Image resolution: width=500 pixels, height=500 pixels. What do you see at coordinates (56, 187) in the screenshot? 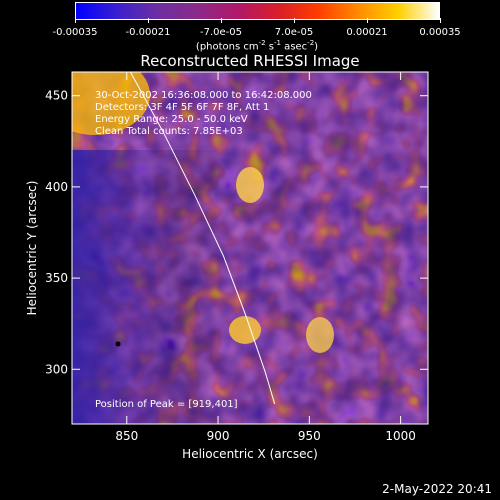
I see `y-tick-label: 400` at bounding box center [56, 187].